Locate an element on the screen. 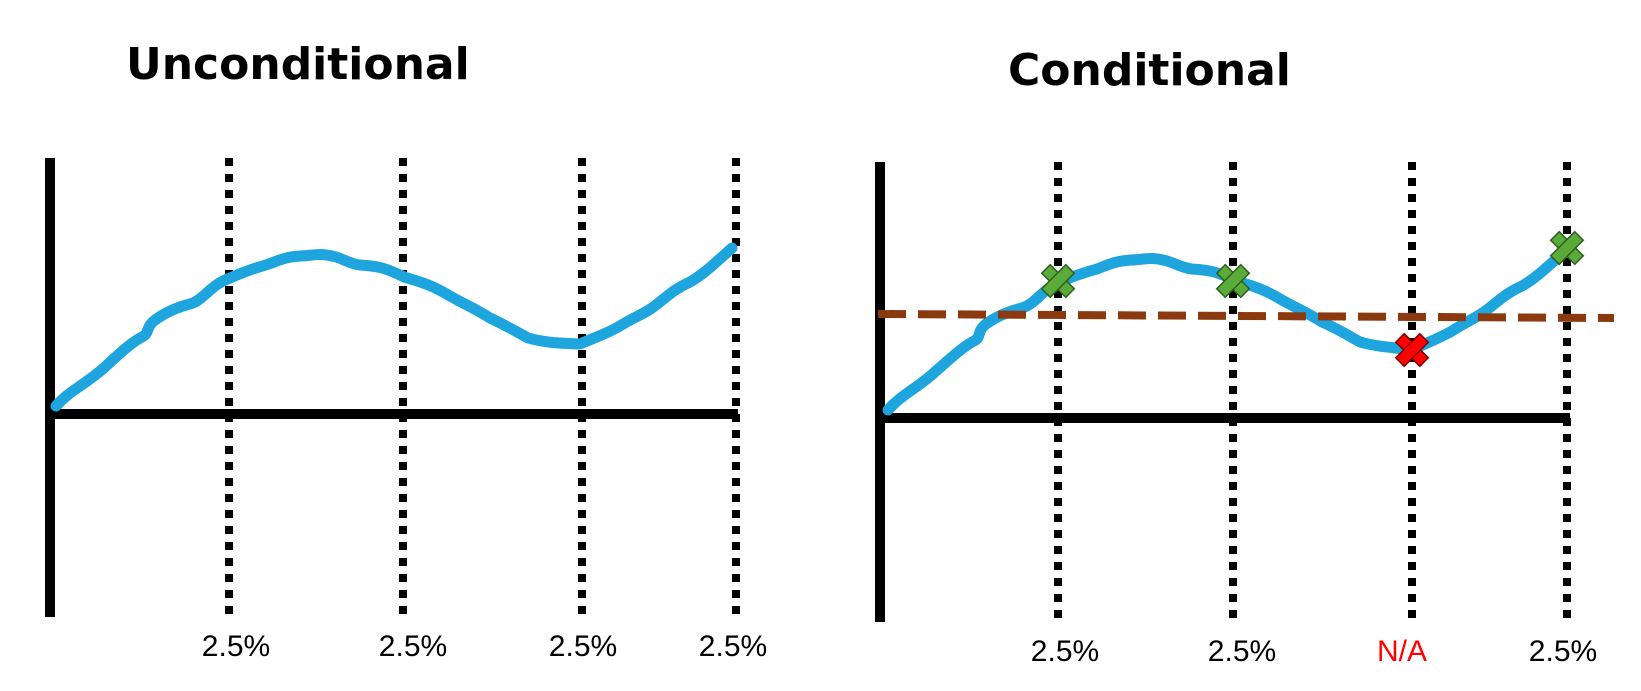 This screenshot has width=1641, height=691. fail-marker-icon is located at coordinates (1412, 350).